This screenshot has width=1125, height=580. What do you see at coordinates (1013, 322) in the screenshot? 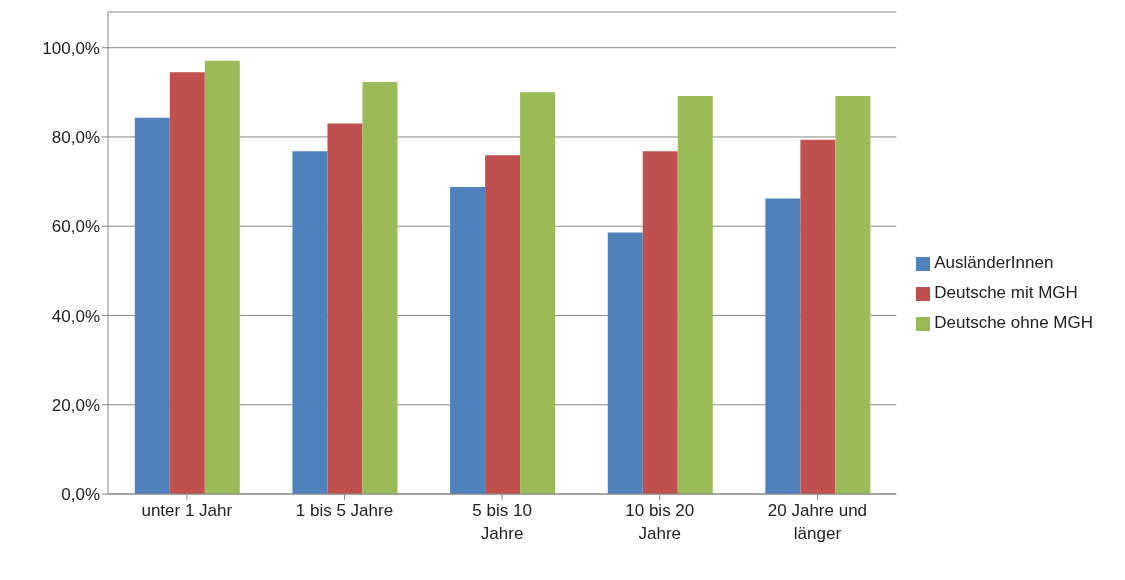
I see `legend-label: Deutsche ohne MGH` at bounding box center [1013, 322].